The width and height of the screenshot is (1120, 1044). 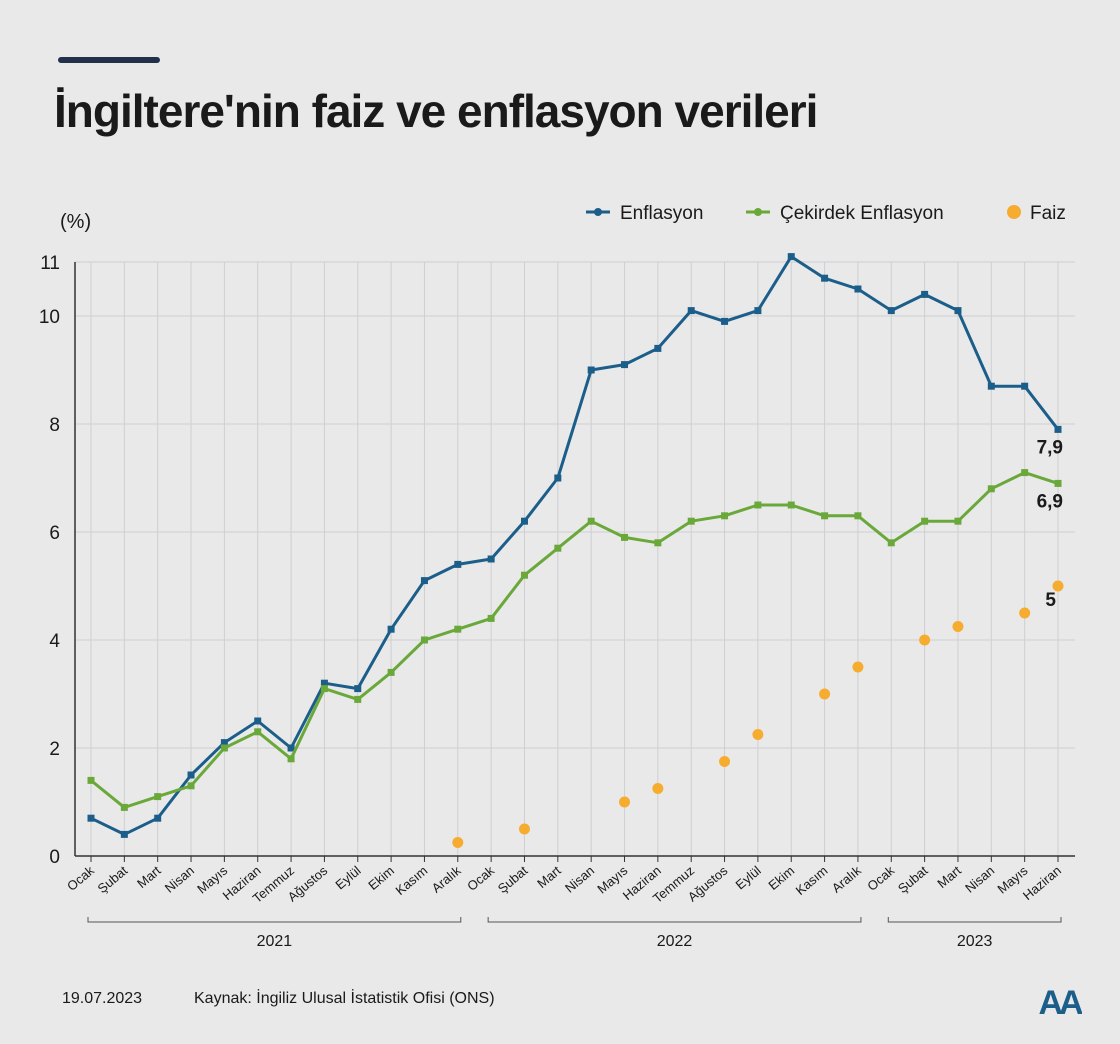 I want to click on x-tick-label: Haziran, so click(x=1042, y=883).